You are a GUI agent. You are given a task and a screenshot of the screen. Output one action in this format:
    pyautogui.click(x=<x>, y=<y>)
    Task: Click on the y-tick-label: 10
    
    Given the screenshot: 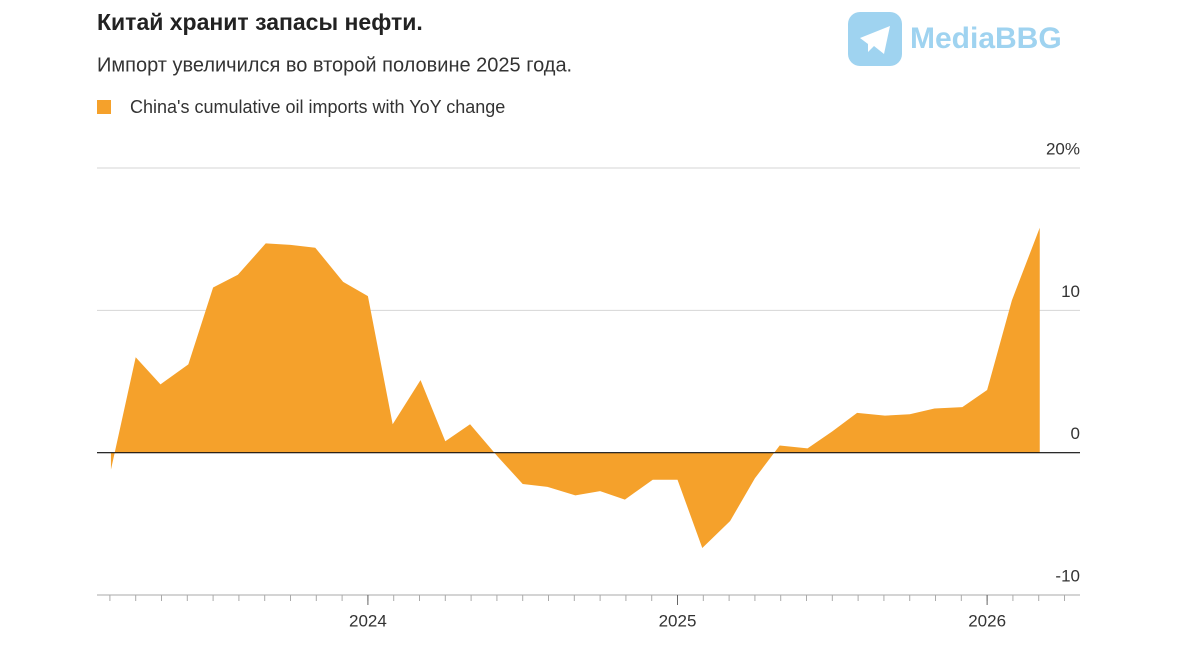 What is the action you would take?
    pyautogui.click(x=1070, y=291)
    